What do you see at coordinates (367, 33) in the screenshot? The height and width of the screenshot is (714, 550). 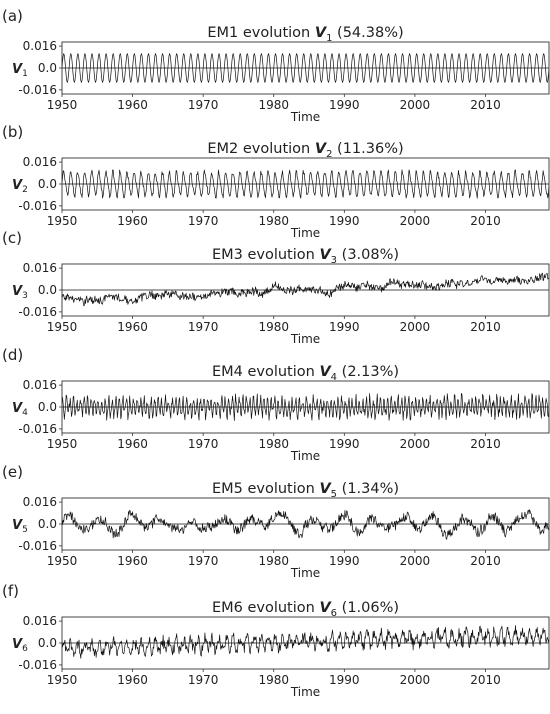 I see `title-suffix: (54.38%)` at bounding box center [367, 33].